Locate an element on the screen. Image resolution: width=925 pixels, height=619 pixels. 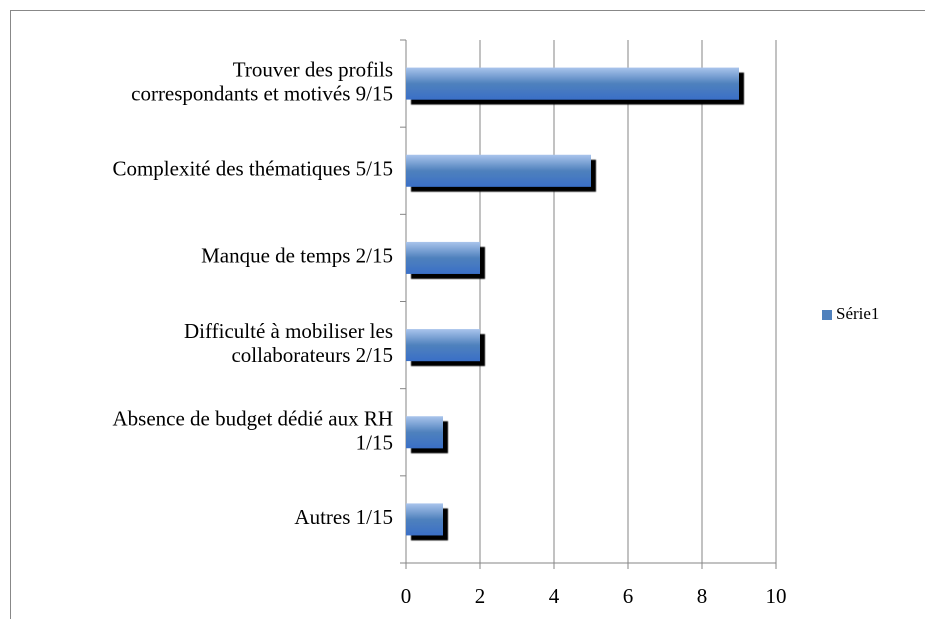
x-tick-label: 4 is located at coordinates (554, 596).